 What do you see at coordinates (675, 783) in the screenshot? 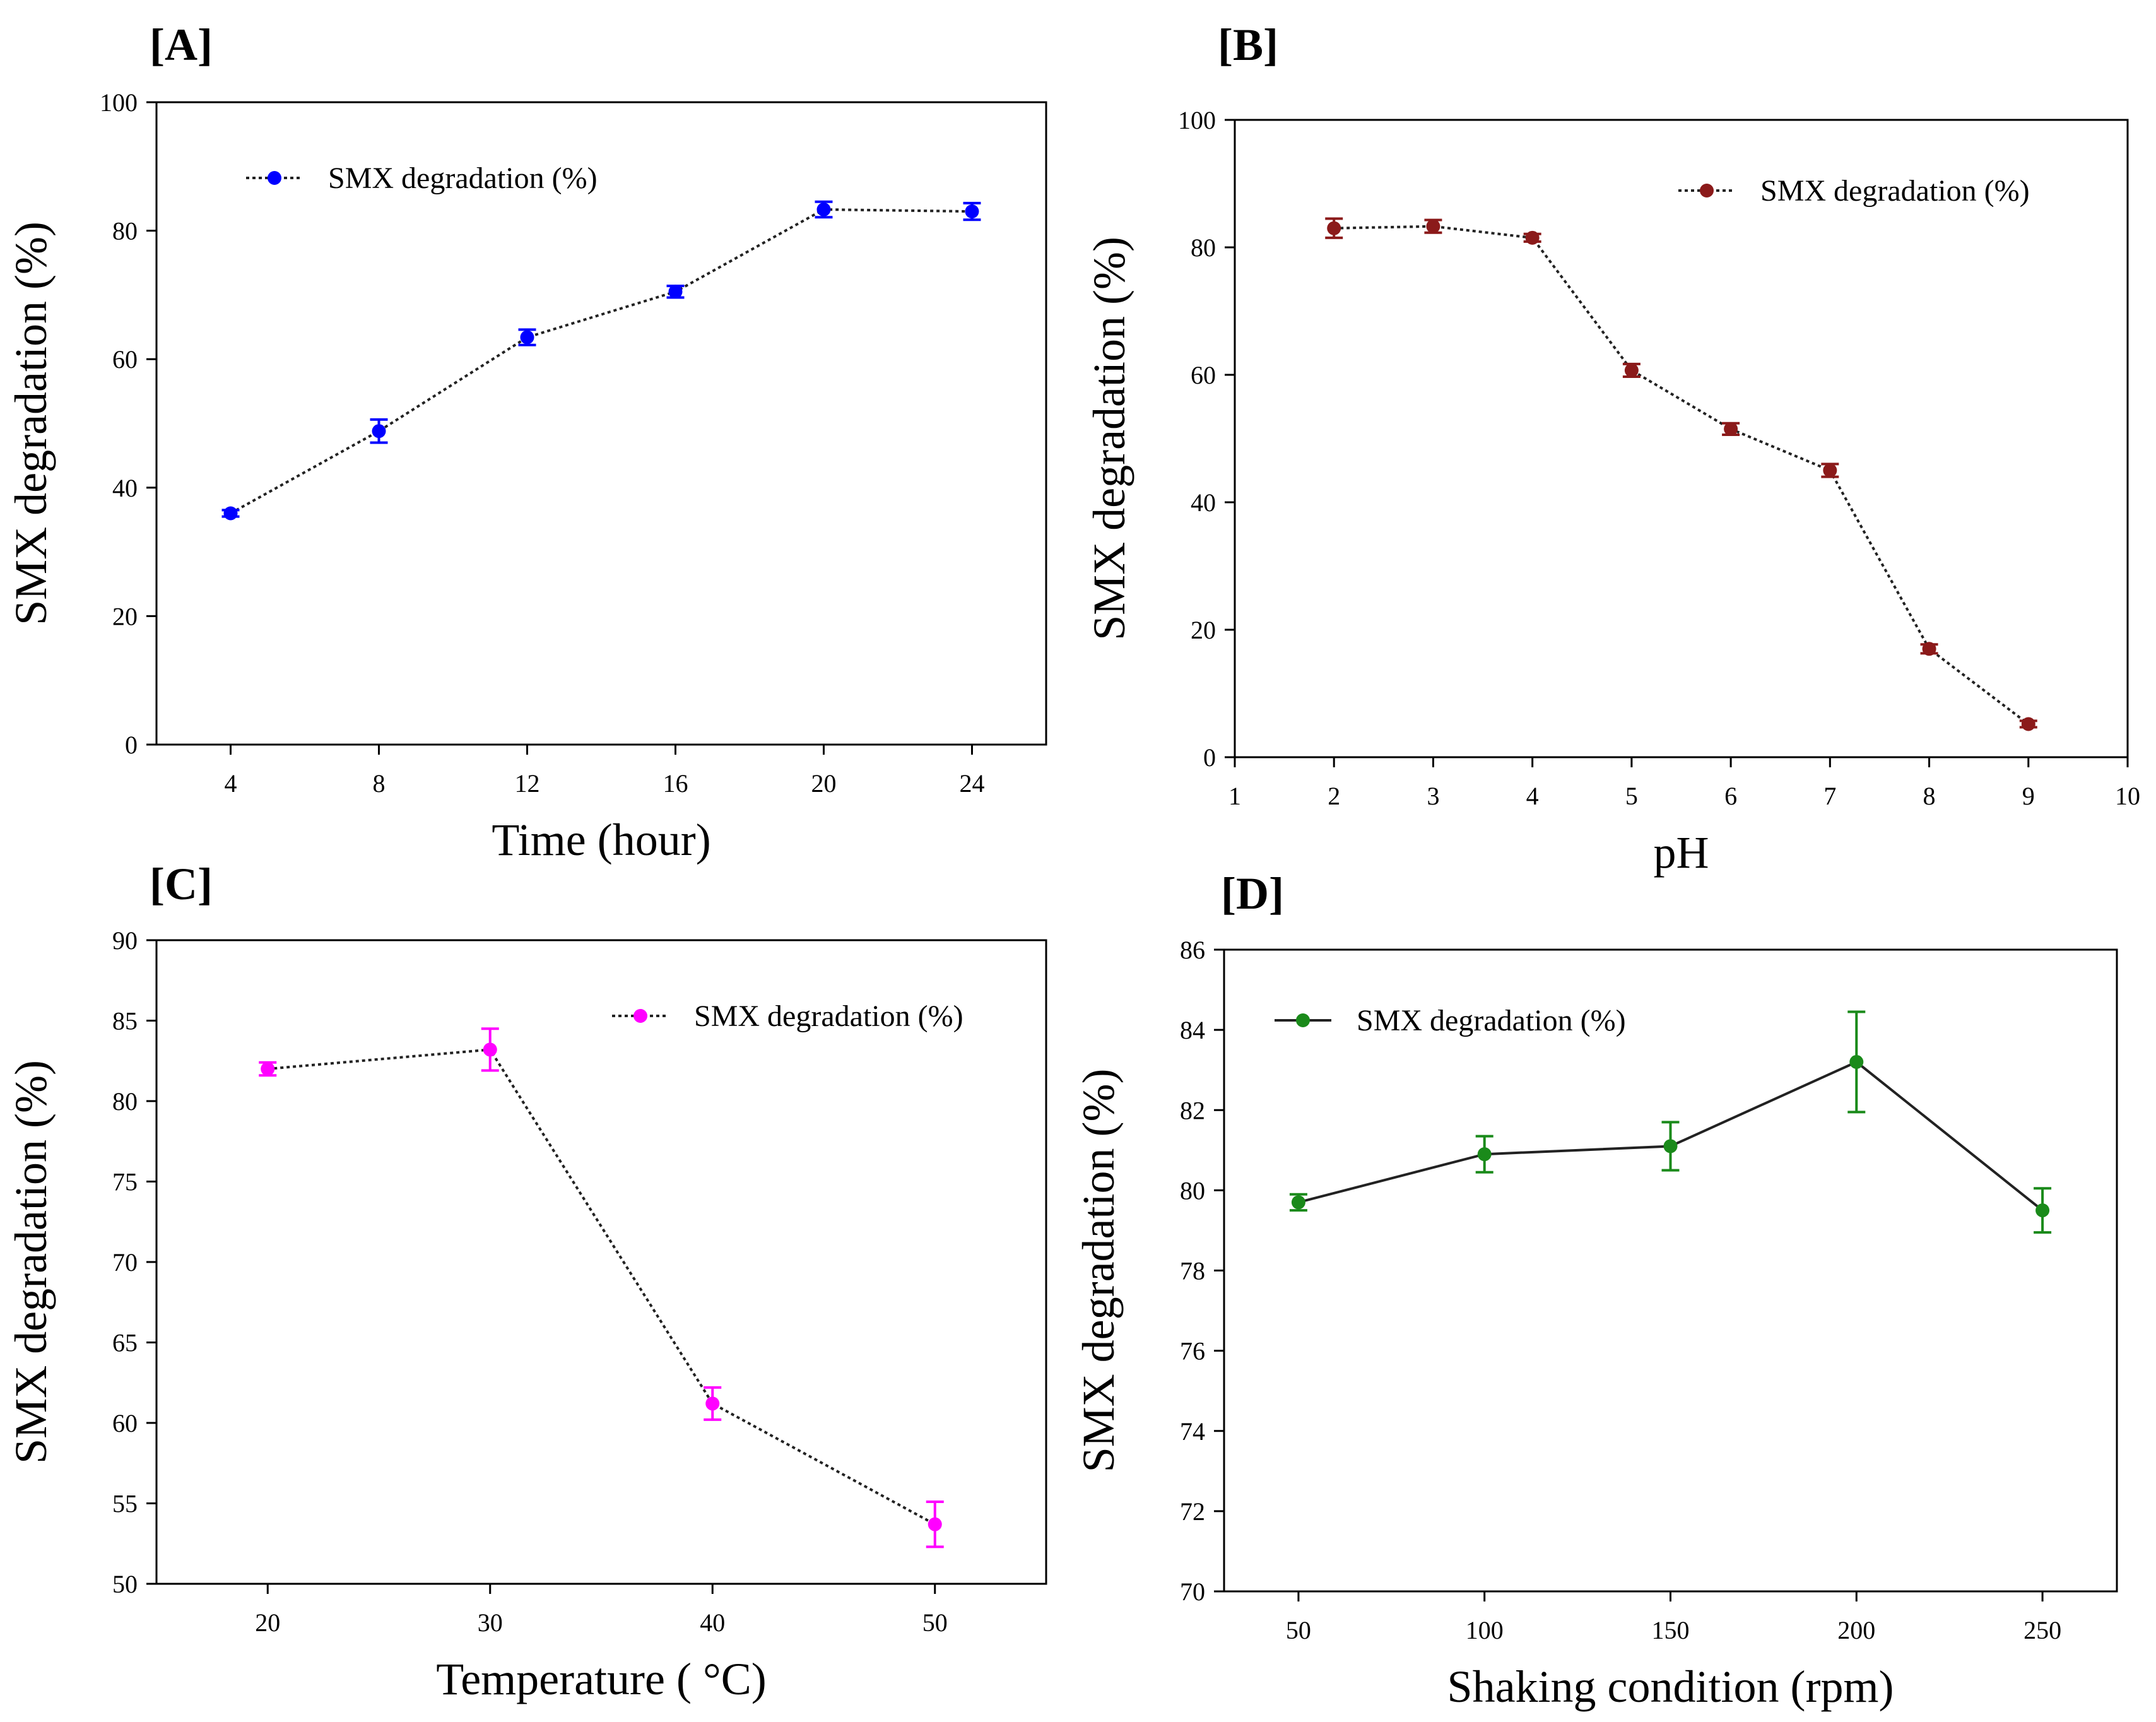
I see `x-tick-label: 16` at bounding box center [675, 783].